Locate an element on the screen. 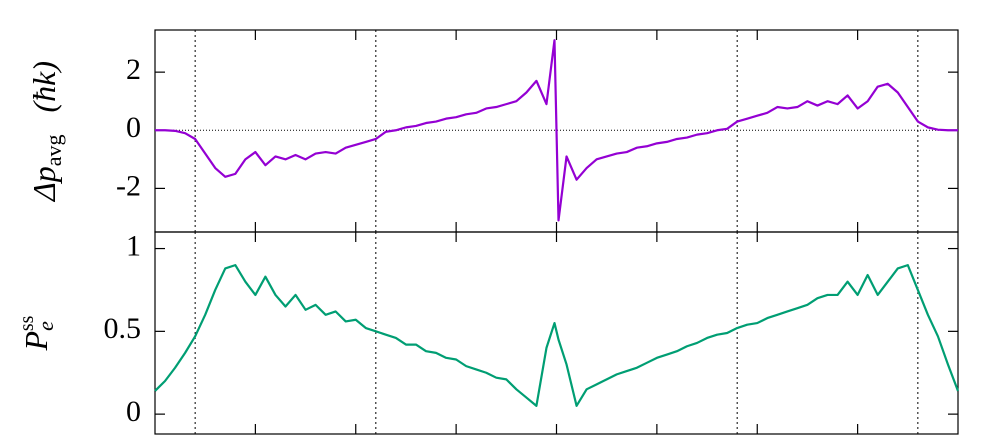 Image resolution: width=999 pixels, height=440 pixels. y-tick-label: -2 is located at coordinates (128, 185).